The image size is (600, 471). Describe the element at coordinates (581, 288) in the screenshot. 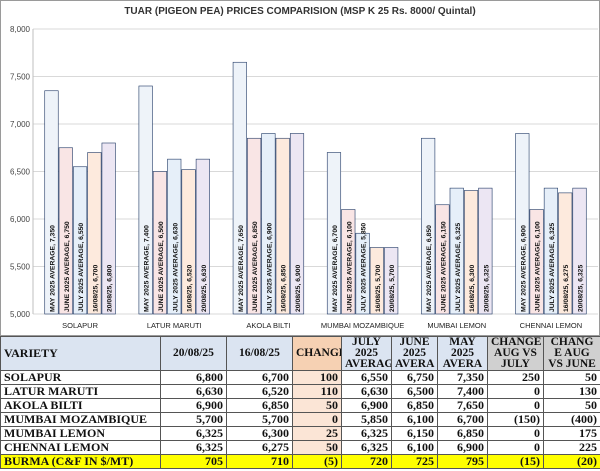

I see `bar-label: 20/08/25, 6,325` at that location.